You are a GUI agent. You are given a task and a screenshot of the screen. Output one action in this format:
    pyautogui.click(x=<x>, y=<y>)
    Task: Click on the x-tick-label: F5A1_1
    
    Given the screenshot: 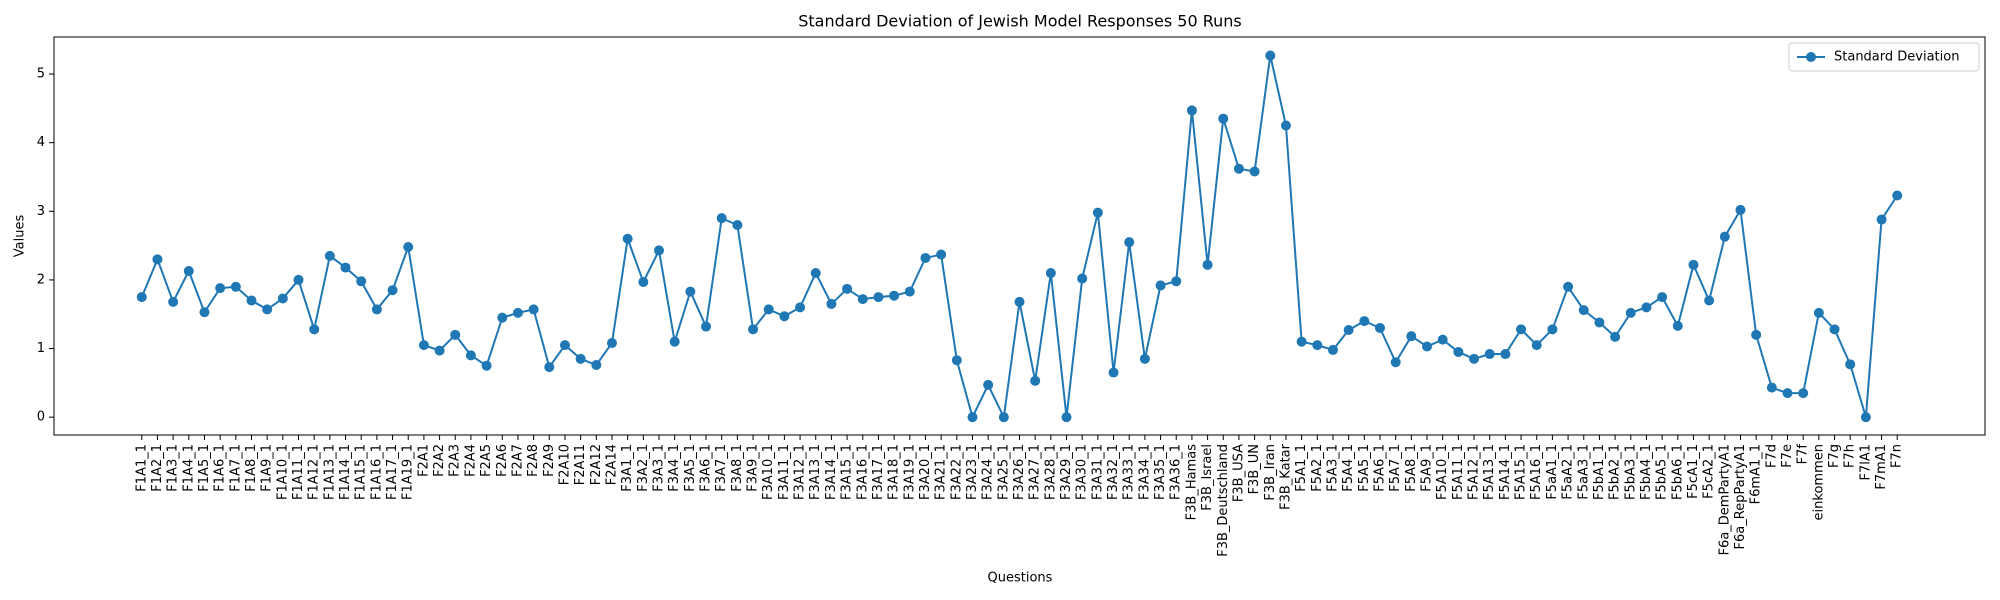 What is the action you would take?
    pyautogui.click(x=1301, y=468)
    